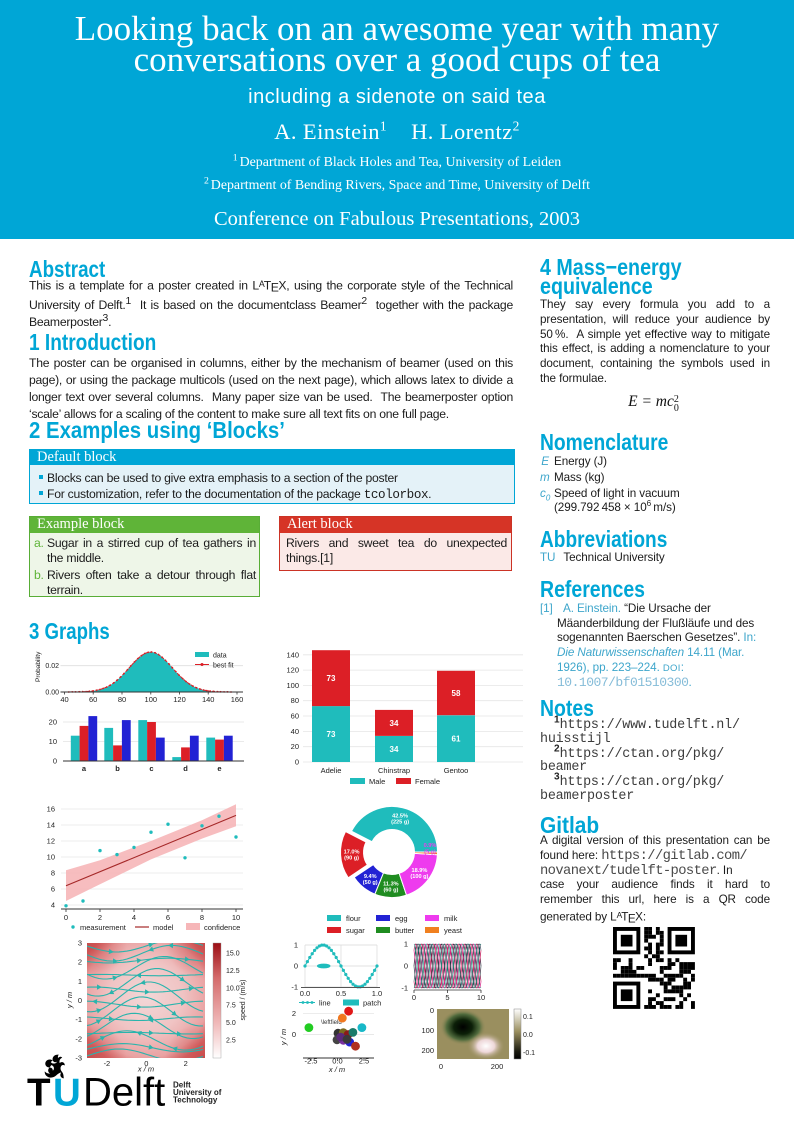 The width and height of the screenshot is (794, 1123). What do you see at coordinates (430, 853) in the screenshot?
I see `svg-text: (5 g)` at bounding box center [430, 853].